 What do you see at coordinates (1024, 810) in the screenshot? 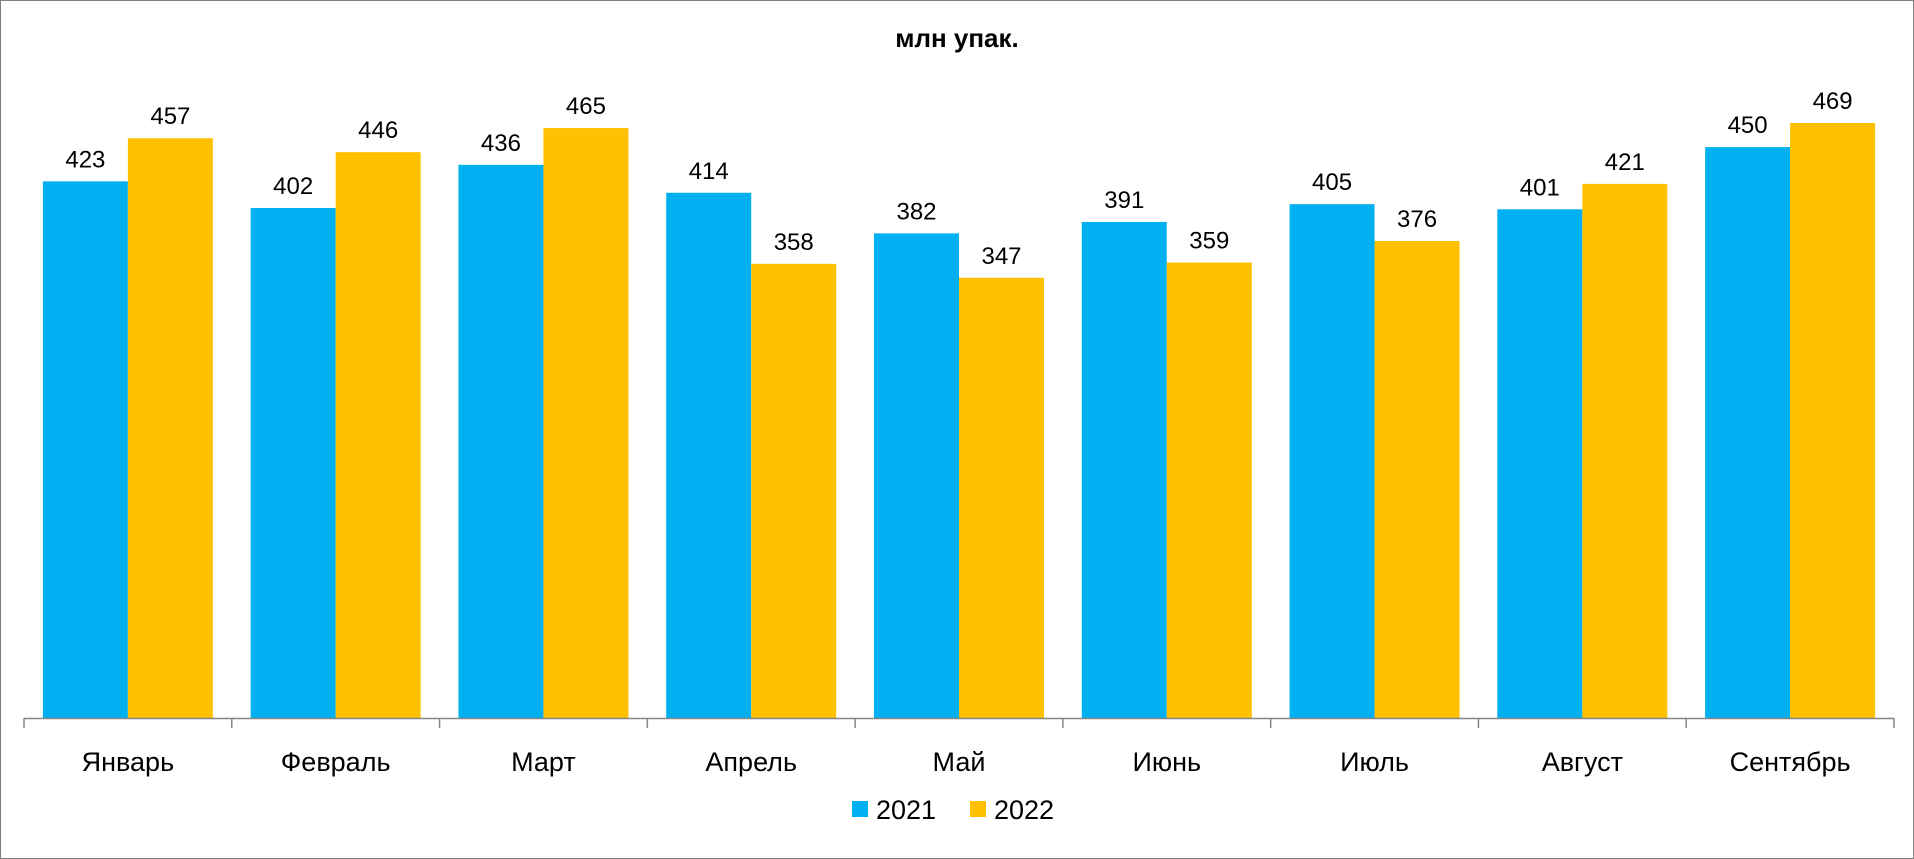
I see `legend-label-2022: 2022` at bounding box center [1024, 810].